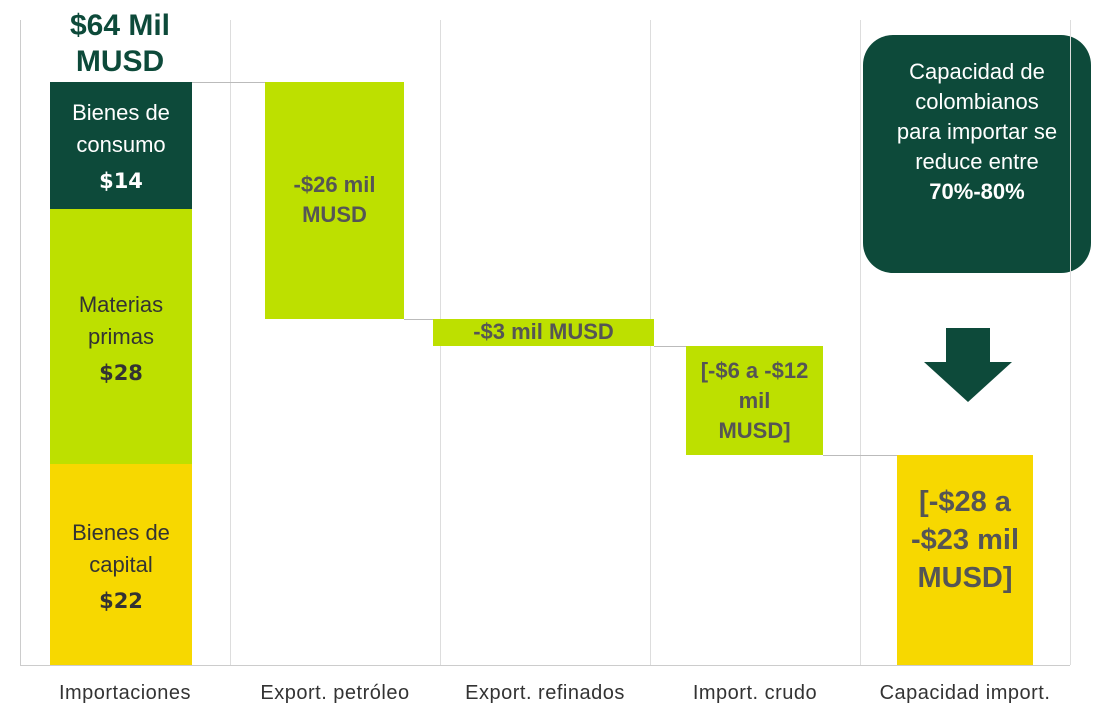 This screenshot has width=1097, height=715. I want to click on step-bar: -$3 mil MUSD, so click(543, 332).